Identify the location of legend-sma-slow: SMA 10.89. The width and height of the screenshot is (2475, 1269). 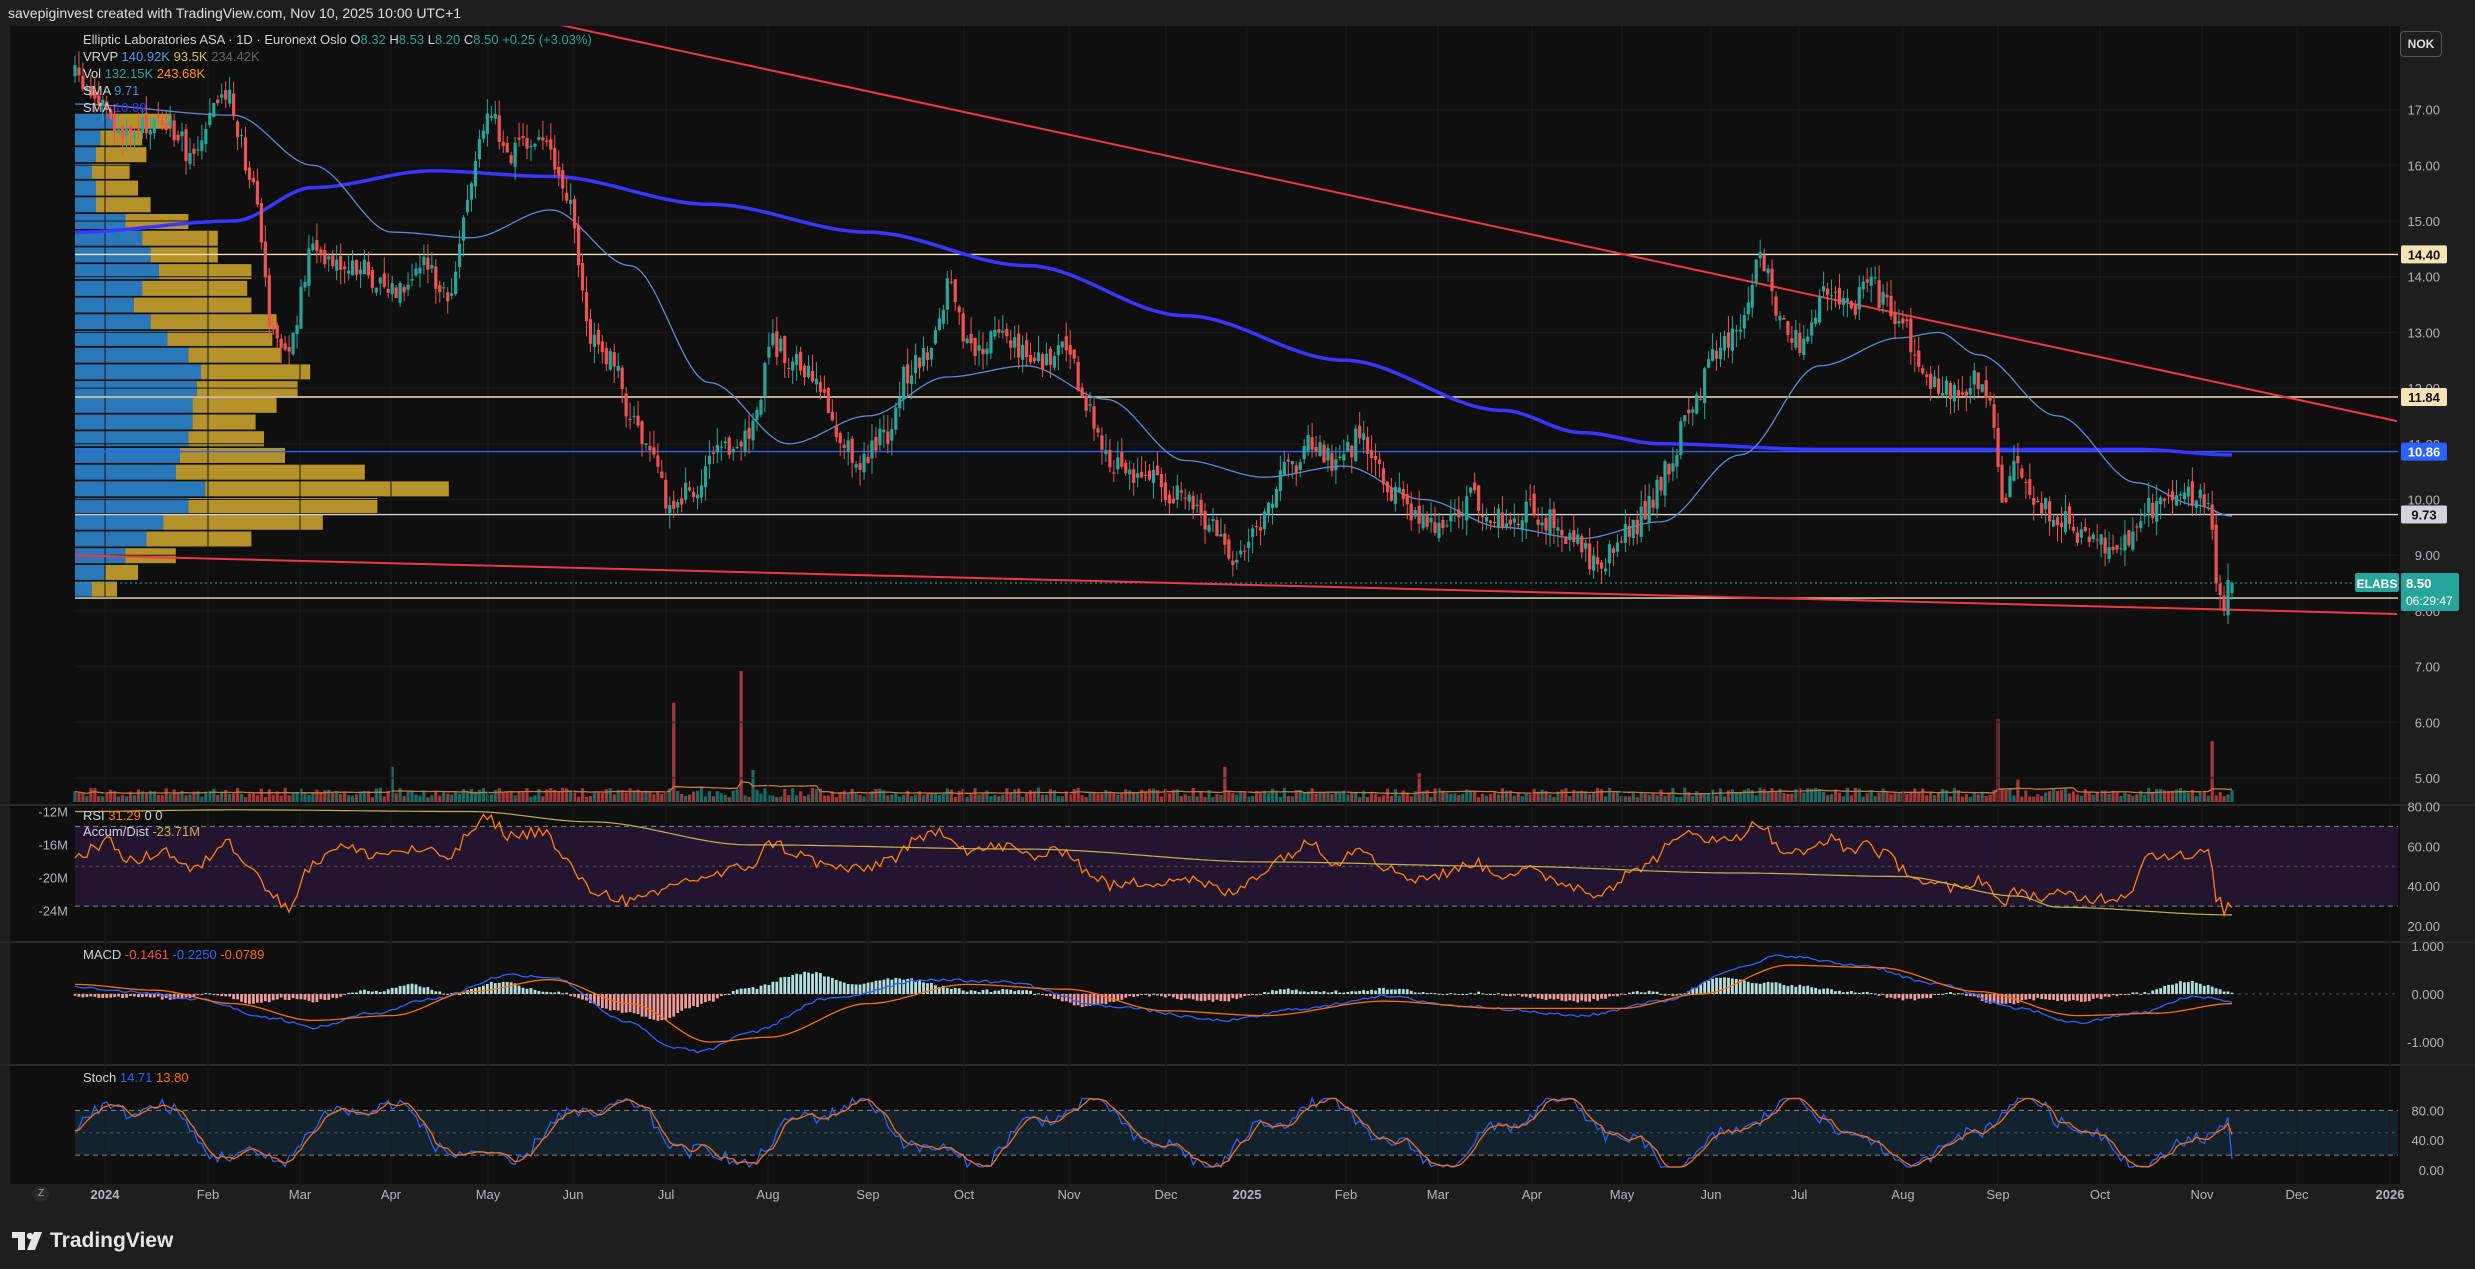
(115, 107).